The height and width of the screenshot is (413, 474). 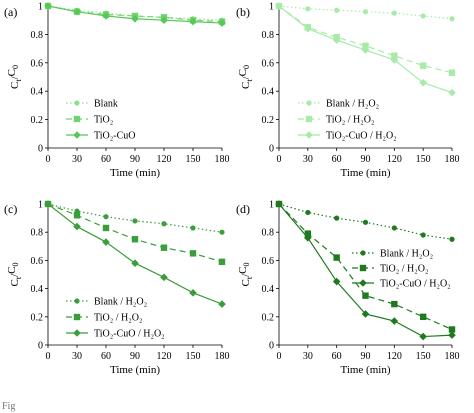 I want to click on legend-label: TiO₂ / H₂O₂, so click(x=350, y=120).